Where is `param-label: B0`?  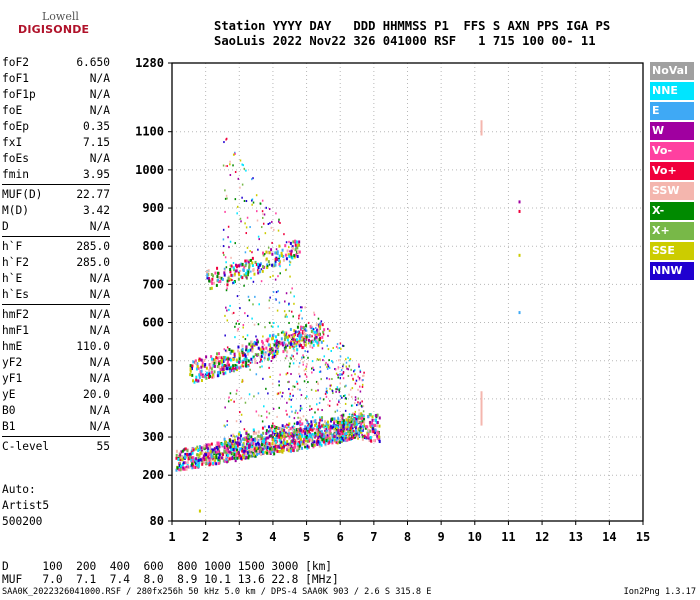
param-label: B0 is located at coordinates (9, 410).